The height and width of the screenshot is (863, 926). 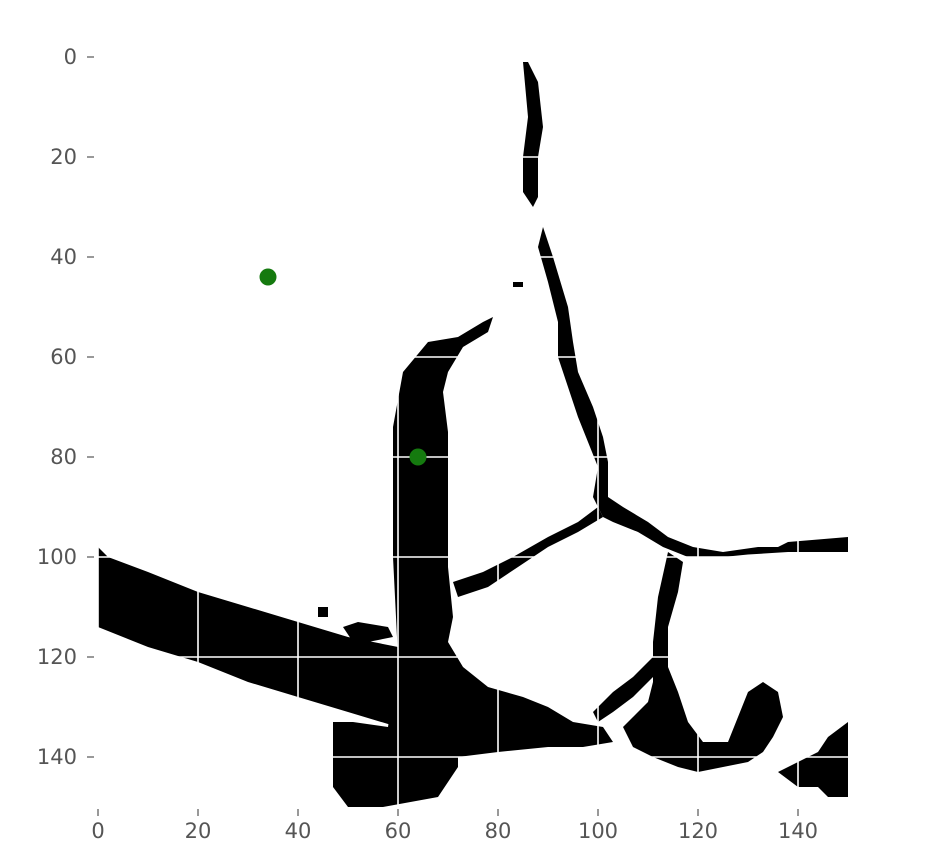 What do you see at coordinates (454, 826) in the screenshot?
I see `x-axis: 0 20 40 60 80 100 120 140` at bounding box center [454, 826].